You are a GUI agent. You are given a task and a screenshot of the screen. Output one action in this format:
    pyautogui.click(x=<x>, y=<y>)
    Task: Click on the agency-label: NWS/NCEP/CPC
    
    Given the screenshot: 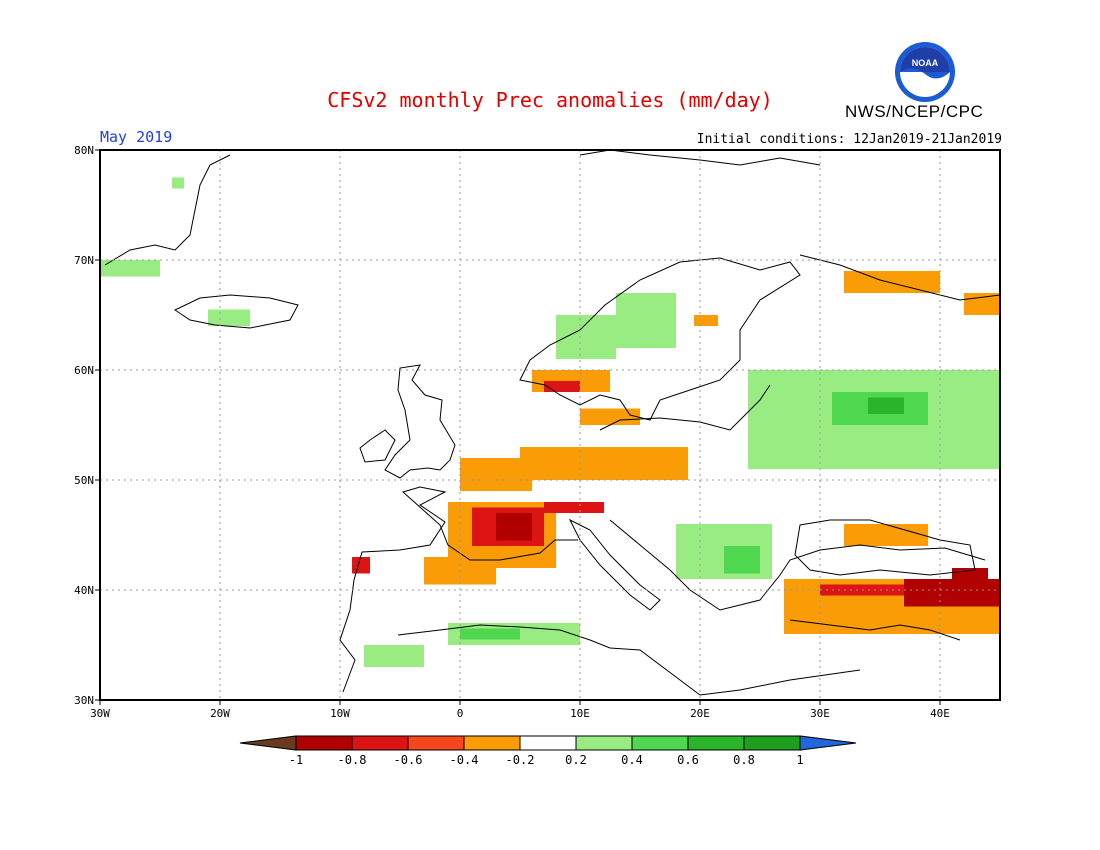 What is the action you would take?
    pyautogui.click(x=914, y=111)
    